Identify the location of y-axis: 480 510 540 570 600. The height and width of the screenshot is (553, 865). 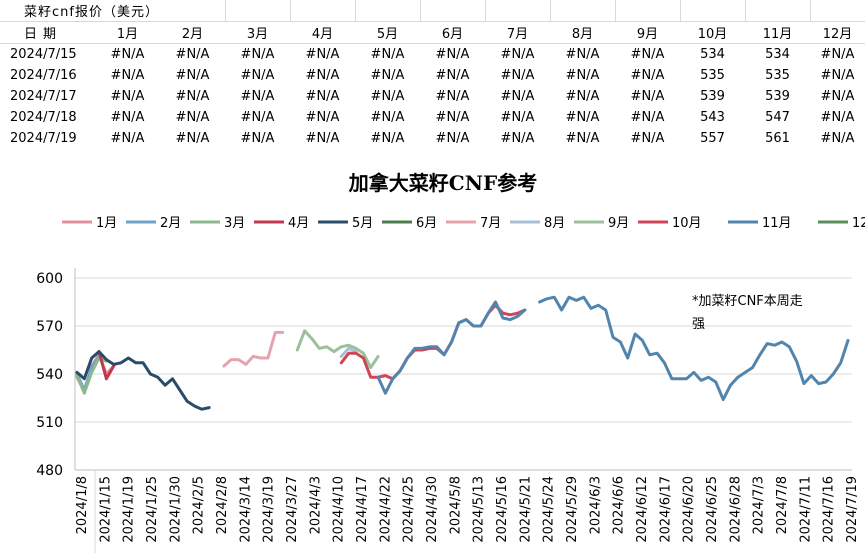
(56, 373).